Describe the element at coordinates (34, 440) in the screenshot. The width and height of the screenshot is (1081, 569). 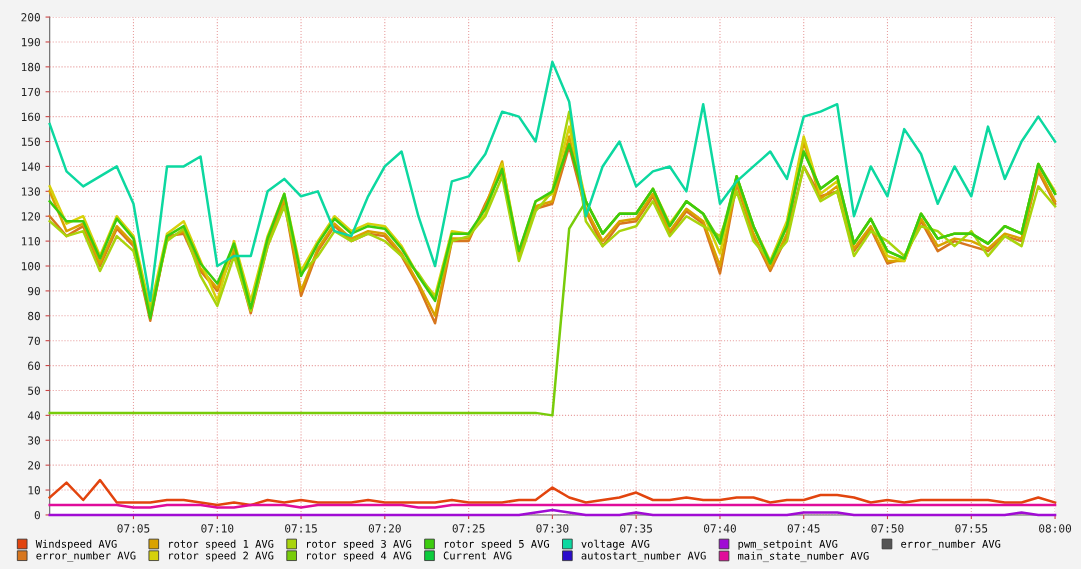
I see `y-tick-label: 30` at that location.